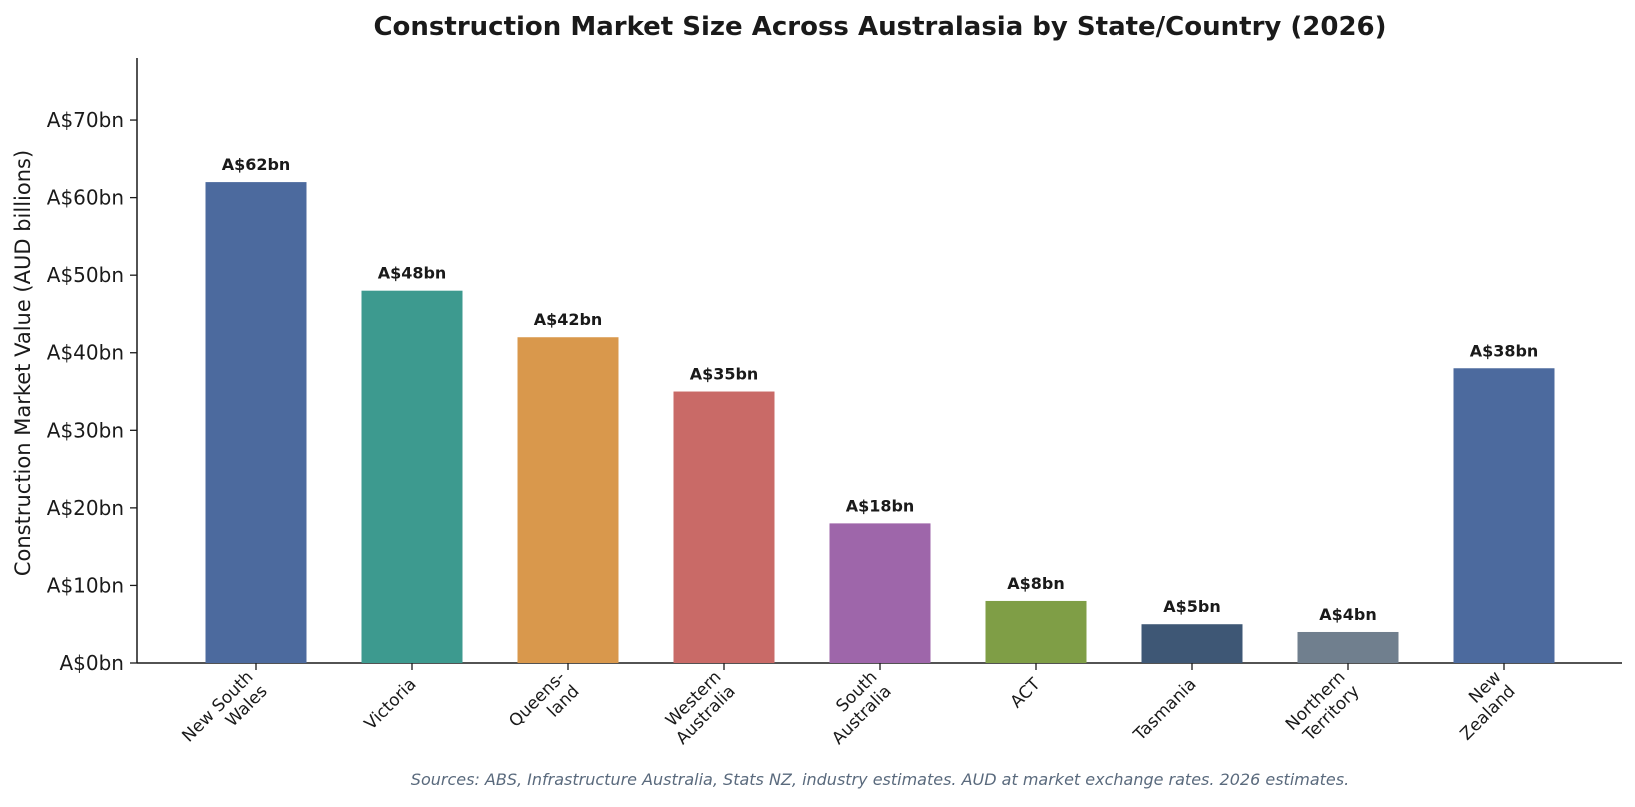  I want to click on y-tick-label: A$10bn, so click(85, 585).